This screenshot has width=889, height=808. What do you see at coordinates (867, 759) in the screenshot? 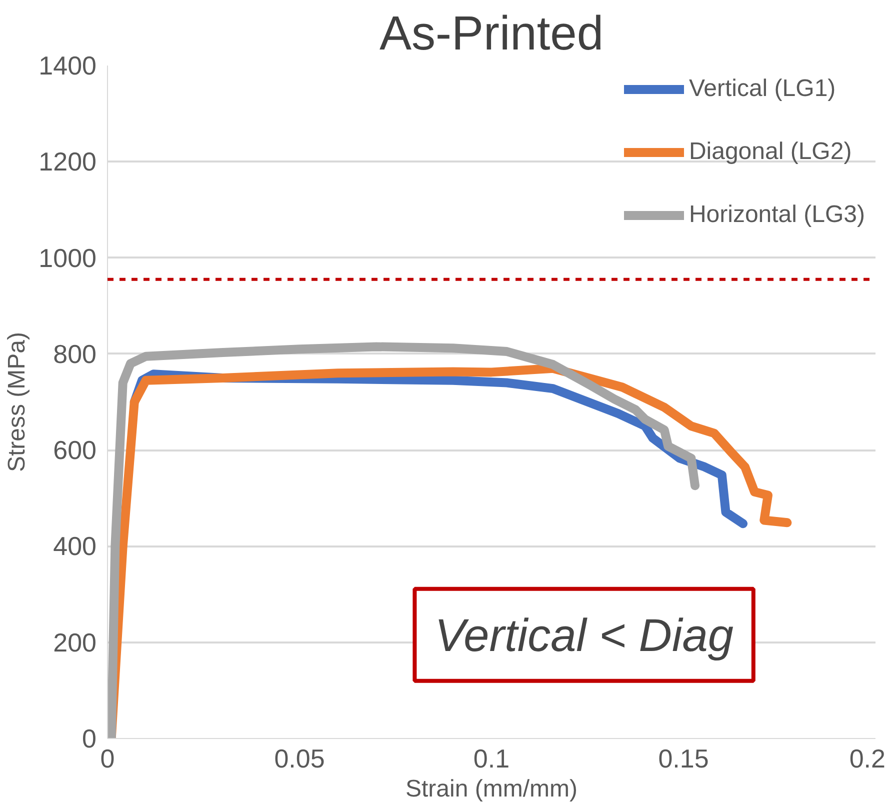
I see `x-tick-label: 0.2` at bounding box center [867, 759].